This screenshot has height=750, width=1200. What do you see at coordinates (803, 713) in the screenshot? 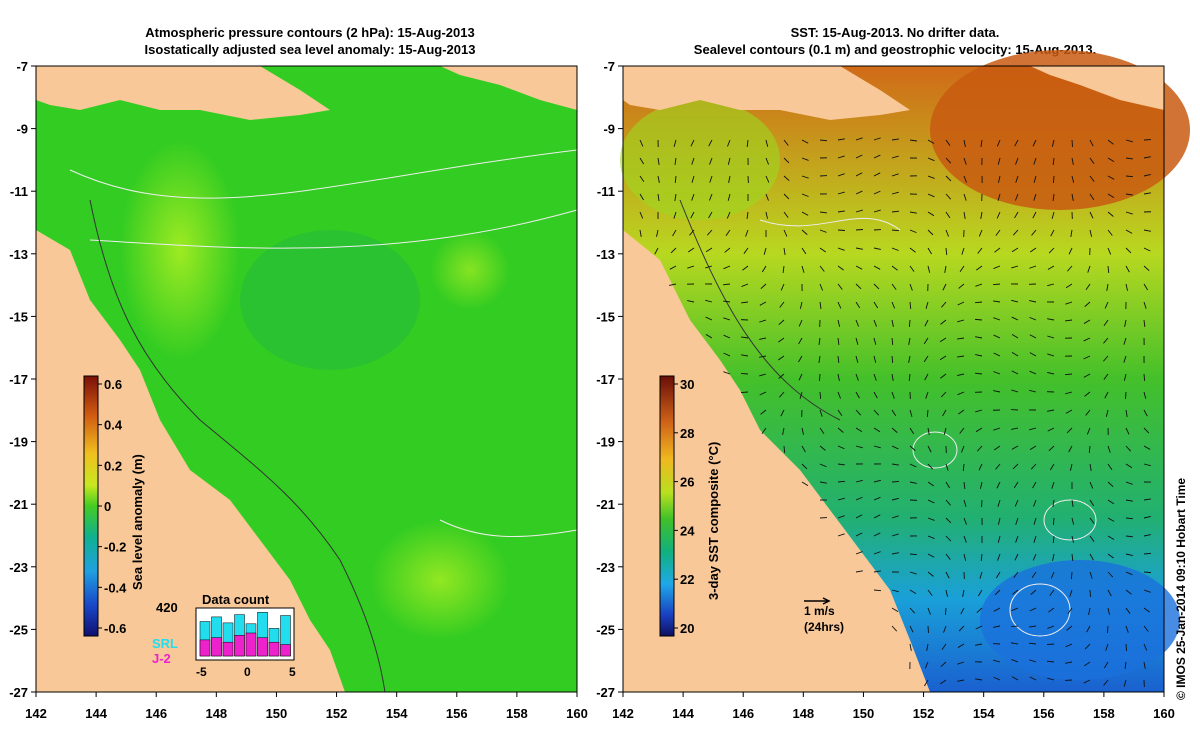
I see `x-tick-label: 148` at bounding box center [803, 713].